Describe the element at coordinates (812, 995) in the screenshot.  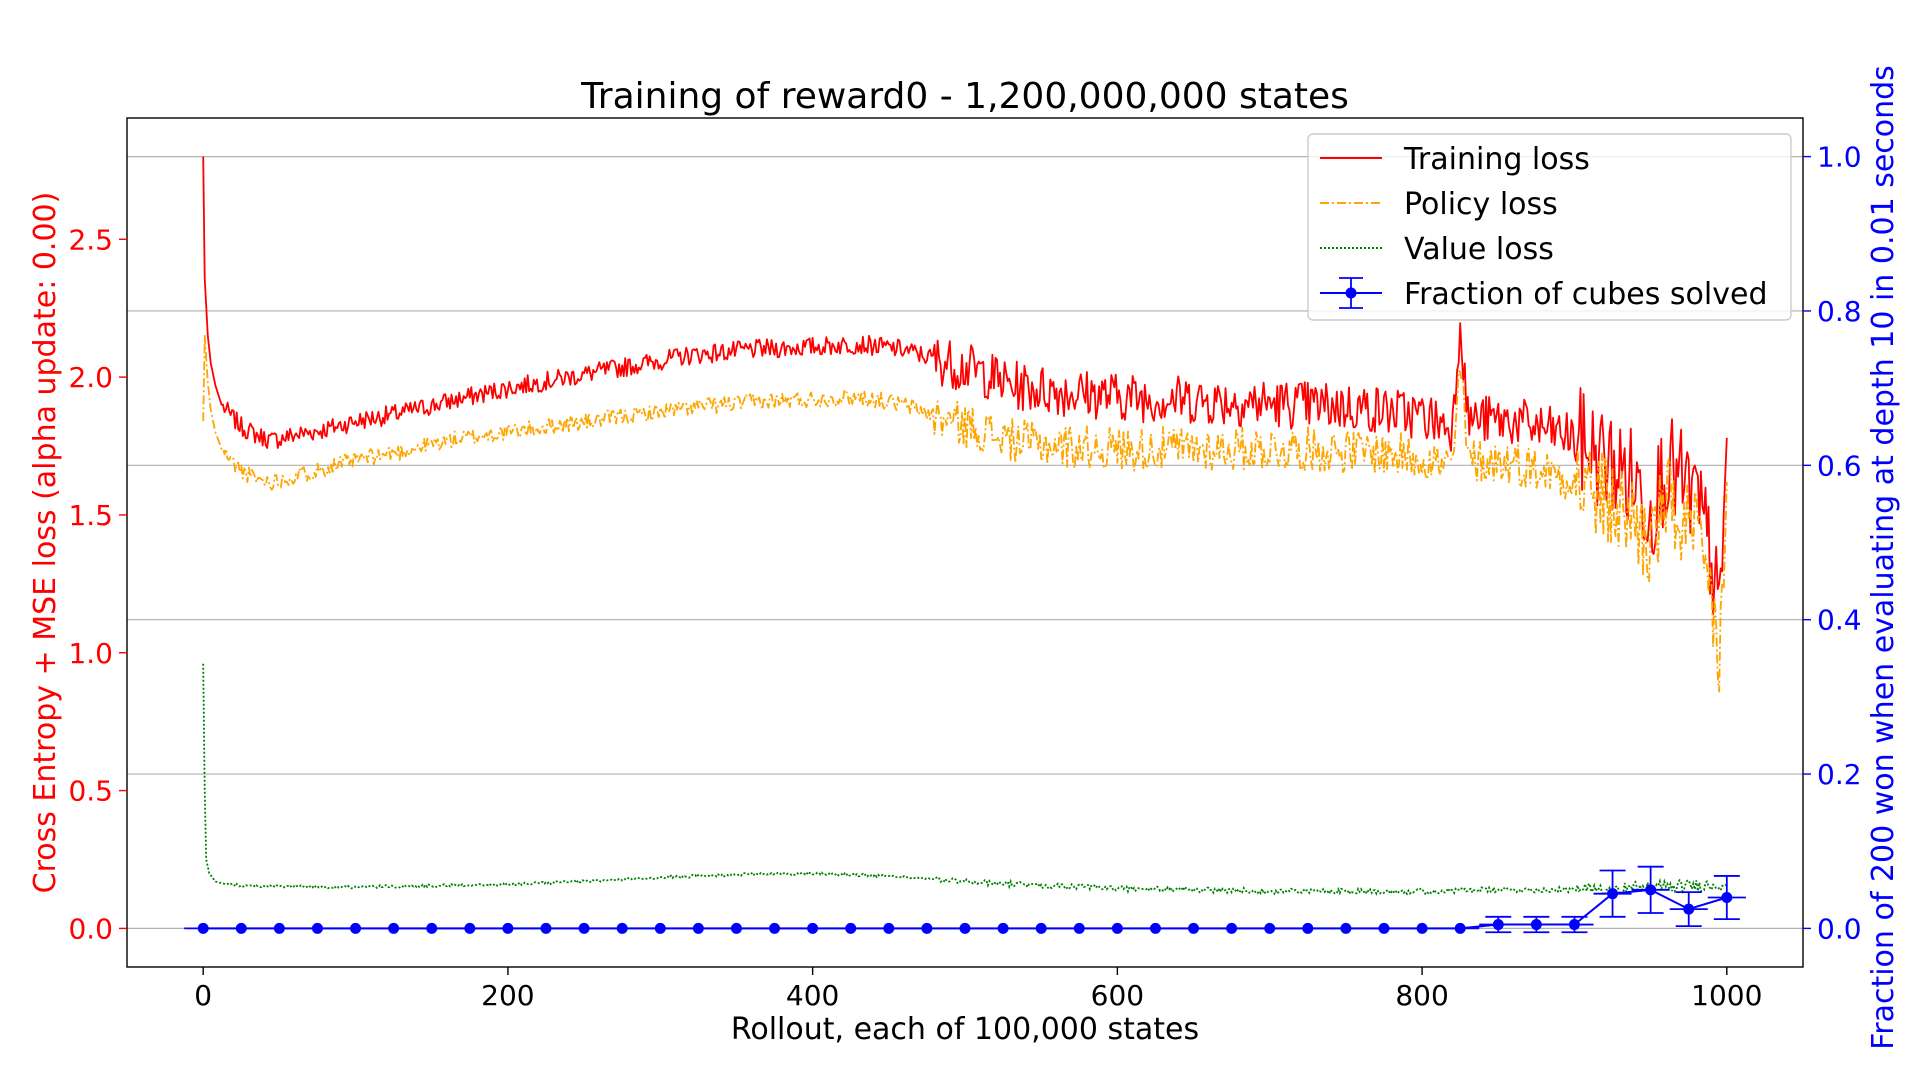
I see `x-tick-label: 400` at that location.